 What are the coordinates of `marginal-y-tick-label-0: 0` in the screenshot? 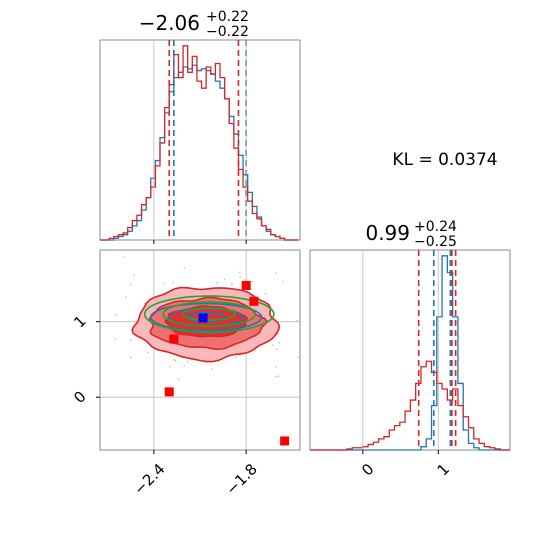 It's located at (367, 469).